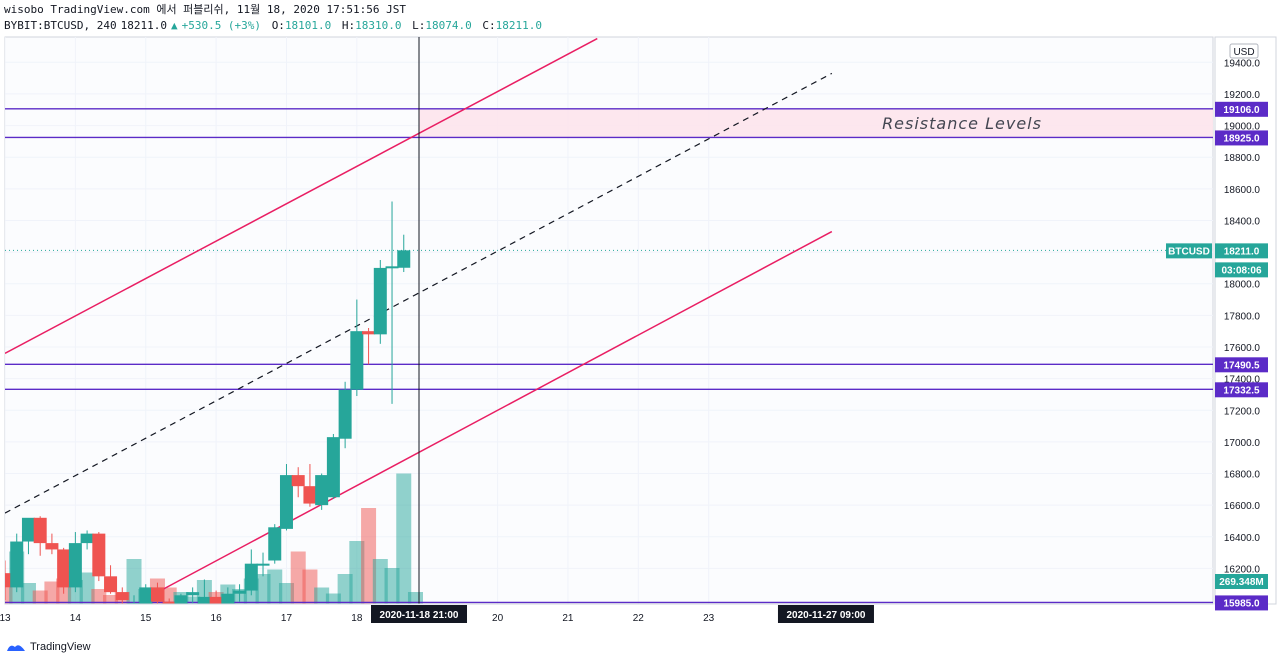 The image size is (1280, 661). What do you see at coordinates (419, 25) in the screenshot?
I see `low-label: L:` at bounding box center [419, 25].